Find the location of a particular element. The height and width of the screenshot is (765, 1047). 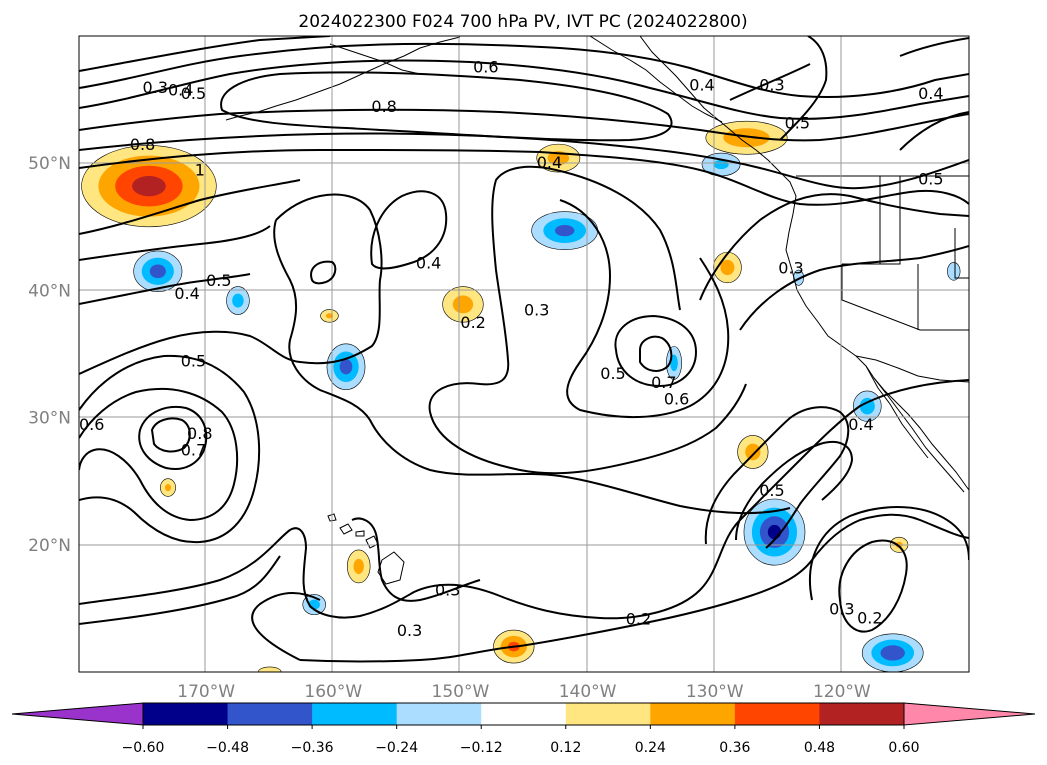

hawaii-oahu is located at coordinates (346, 529).